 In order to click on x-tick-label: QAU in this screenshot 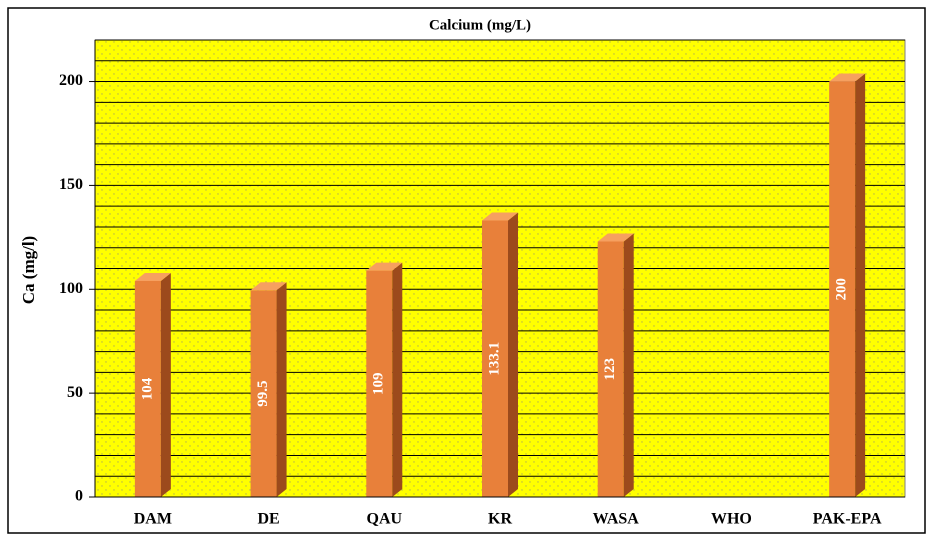, I will do `click(385, 519)`.